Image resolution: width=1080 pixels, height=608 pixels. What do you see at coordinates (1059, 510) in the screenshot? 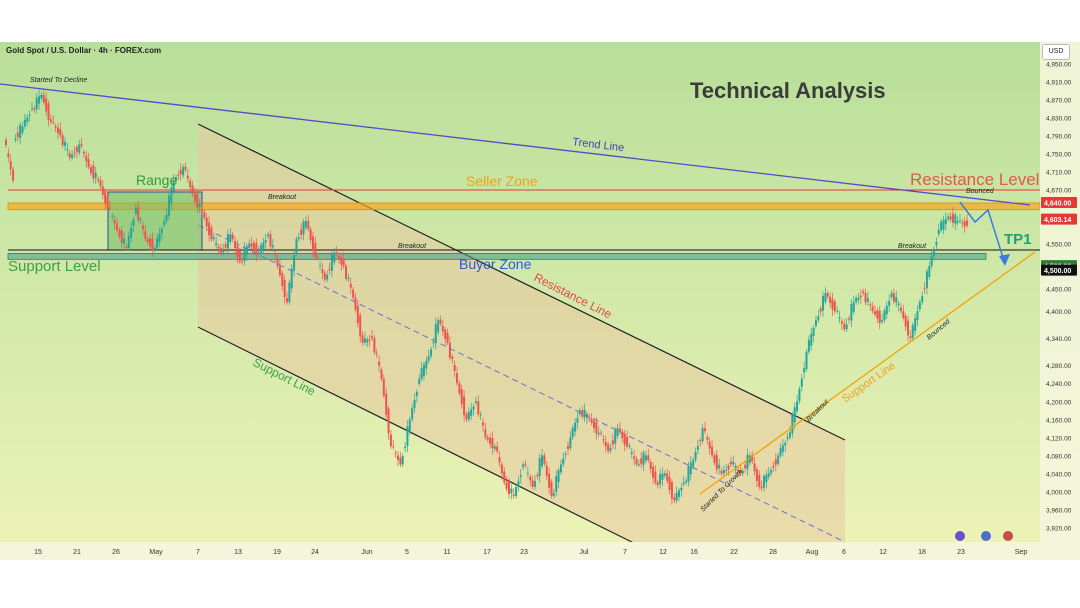
I see `y-tick-label: 3,960.00` at bounding box center [1059, 510].